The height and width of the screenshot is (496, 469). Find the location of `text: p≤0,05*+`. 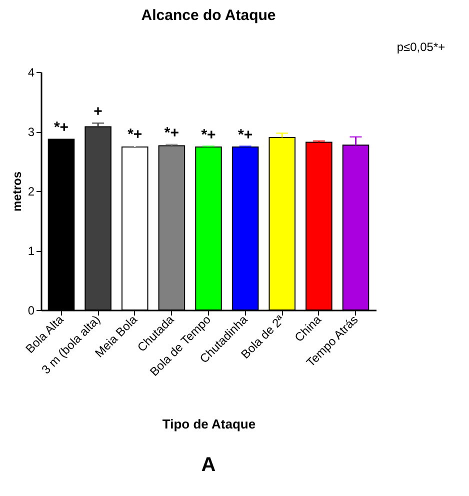

text: p≤0,05*+ is located at coordinates (421, 47).